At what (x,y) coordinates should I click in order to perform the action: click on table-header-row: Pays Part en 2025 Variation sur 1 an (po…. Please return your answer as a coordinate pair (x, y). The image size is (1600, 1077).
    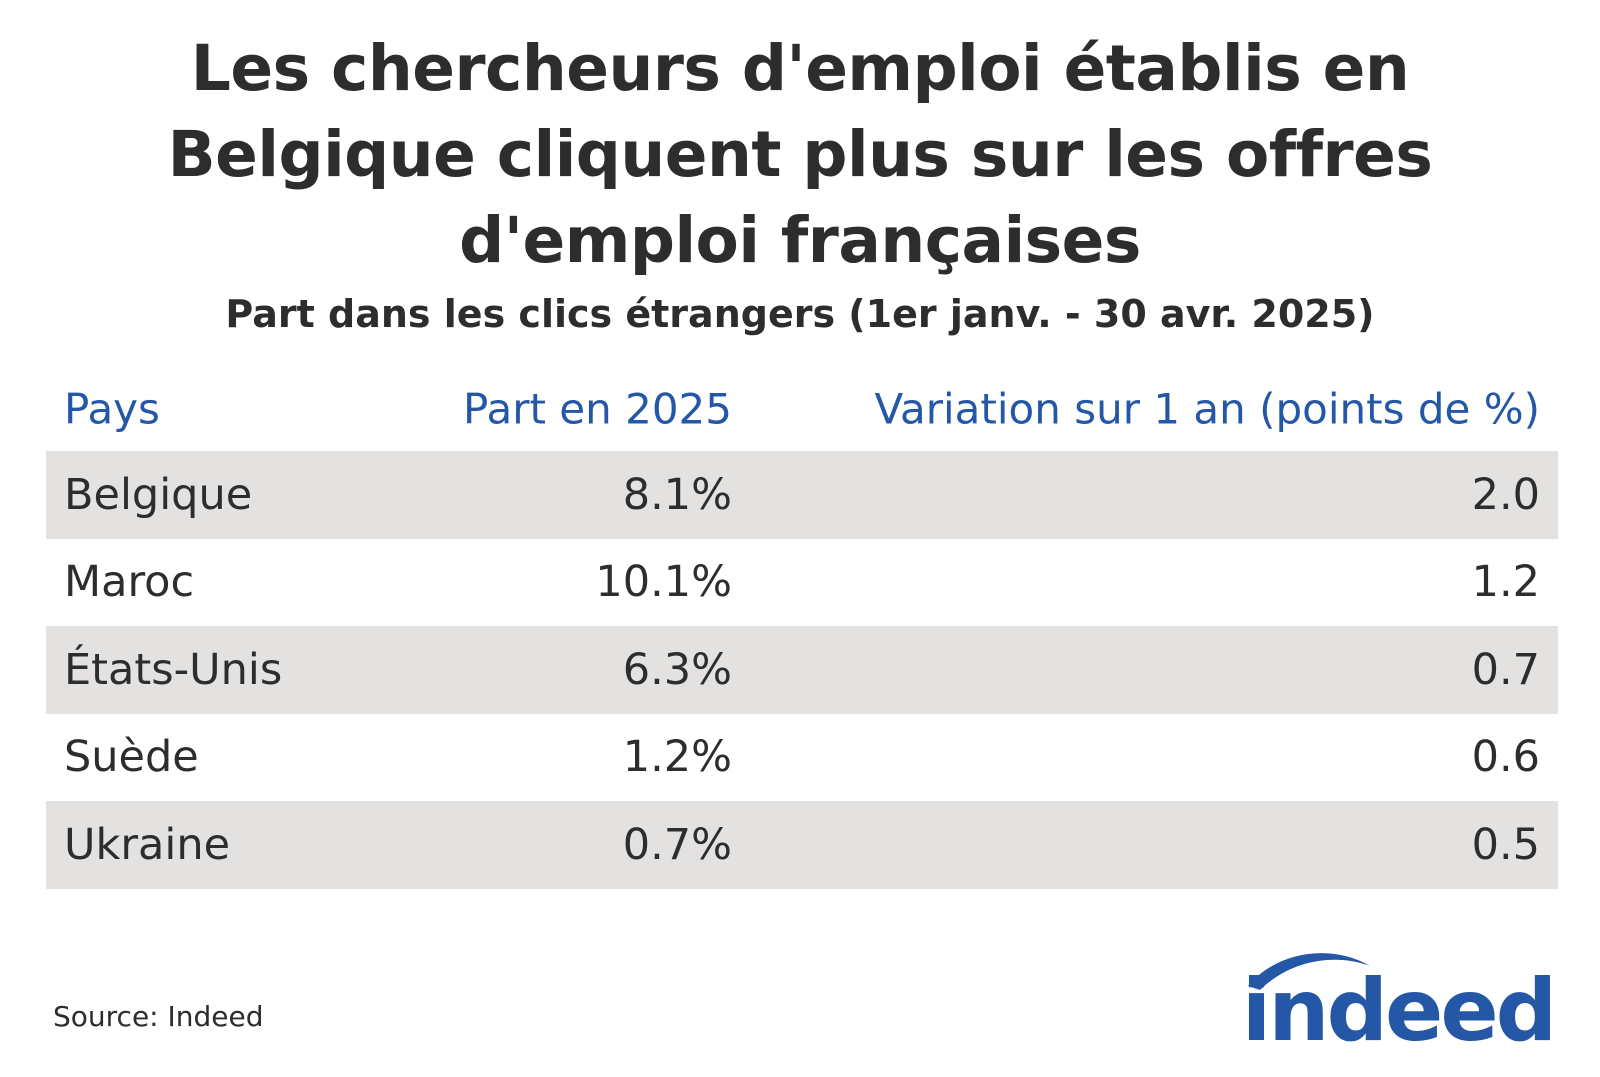
    Looking at the image, I should click on (802, 408).